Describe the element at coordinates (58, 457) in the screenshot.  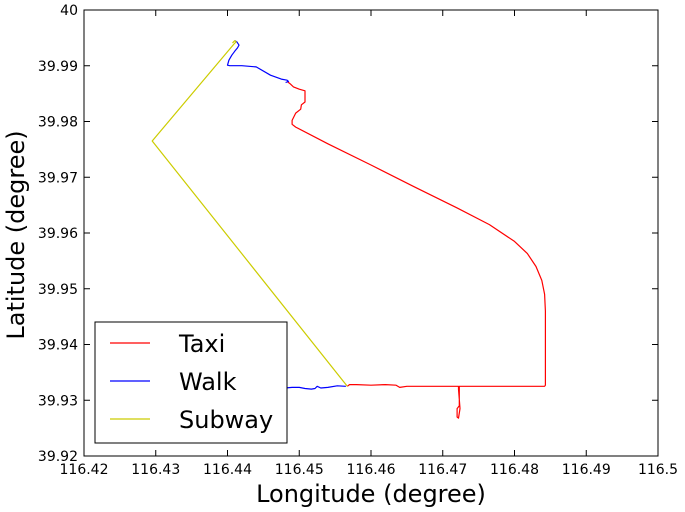
I see `y-tick-label: 39.92` at that location.